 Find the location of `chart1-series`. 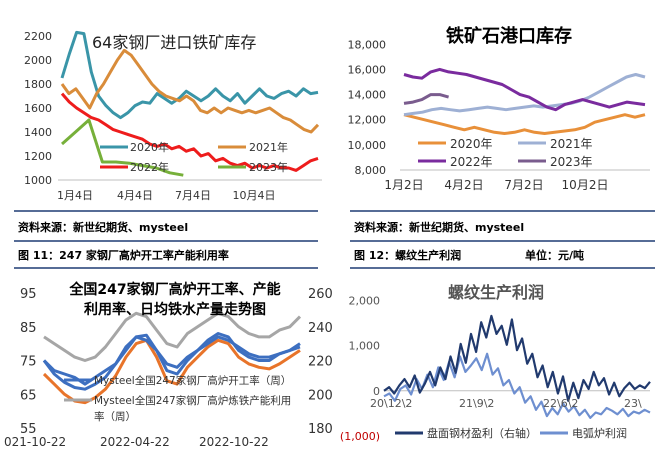

chart1-series is located at coordinates (190, 103).